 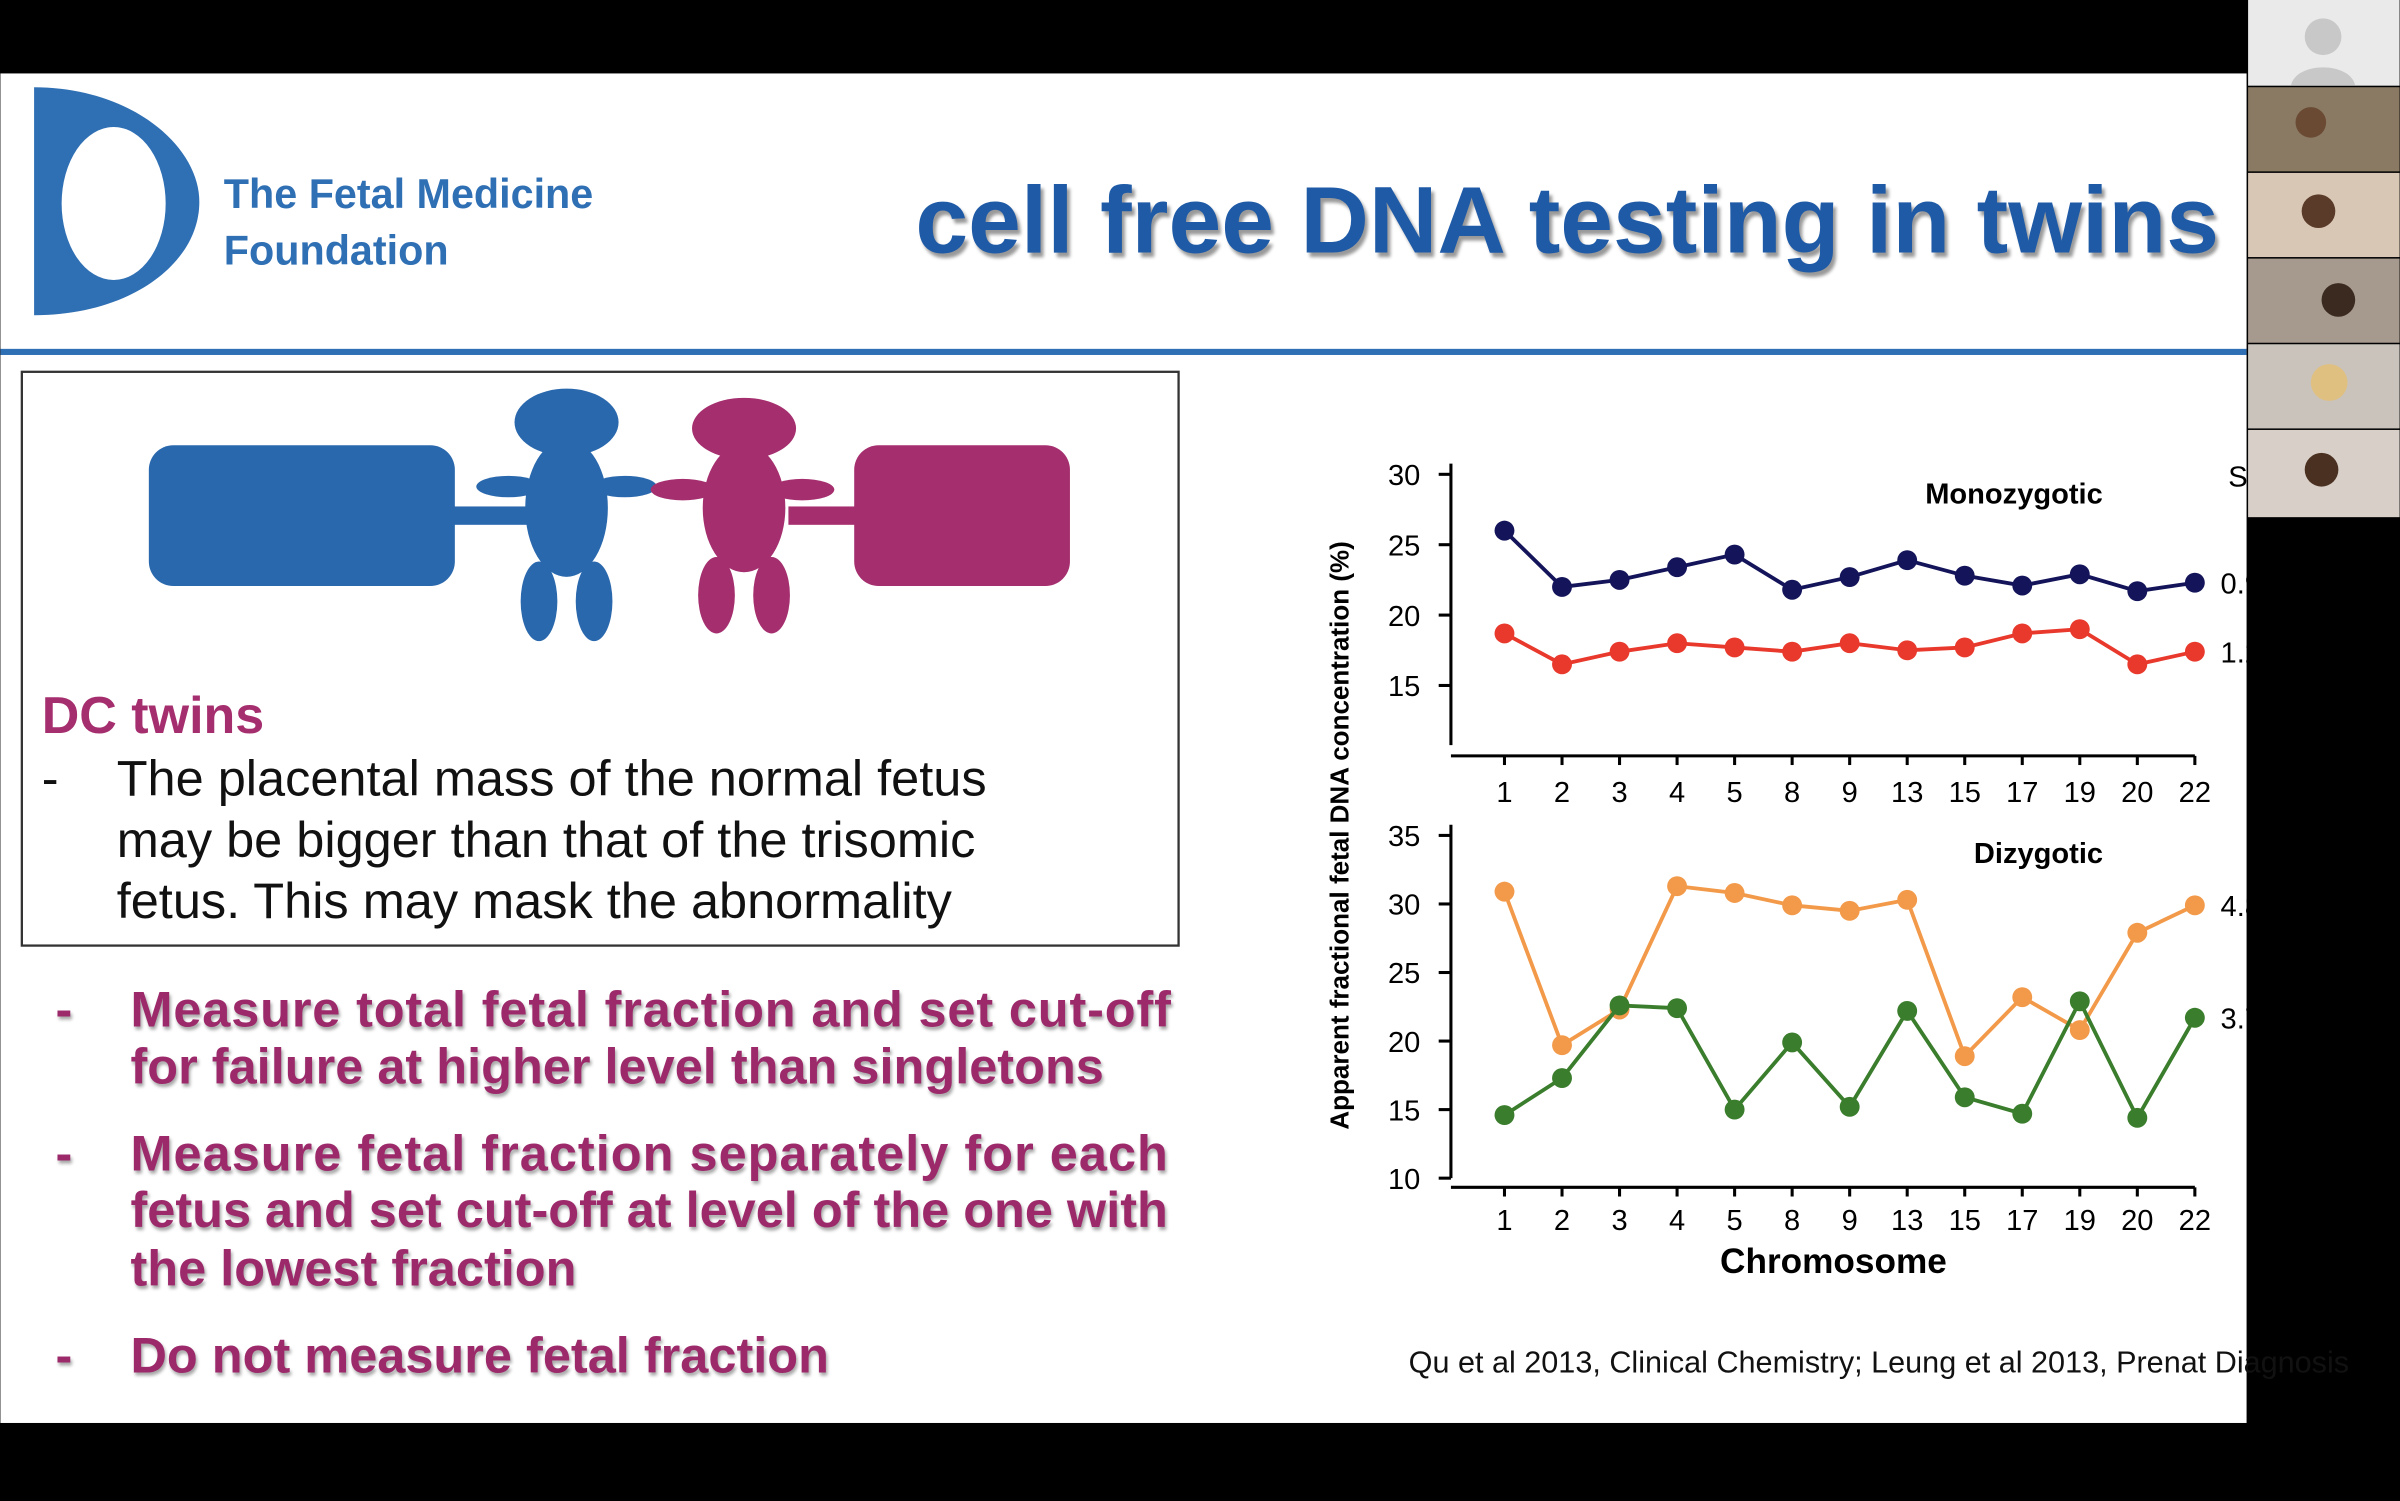 I want to click on series-annotation: 0.95, so click(x=2249, y=584).